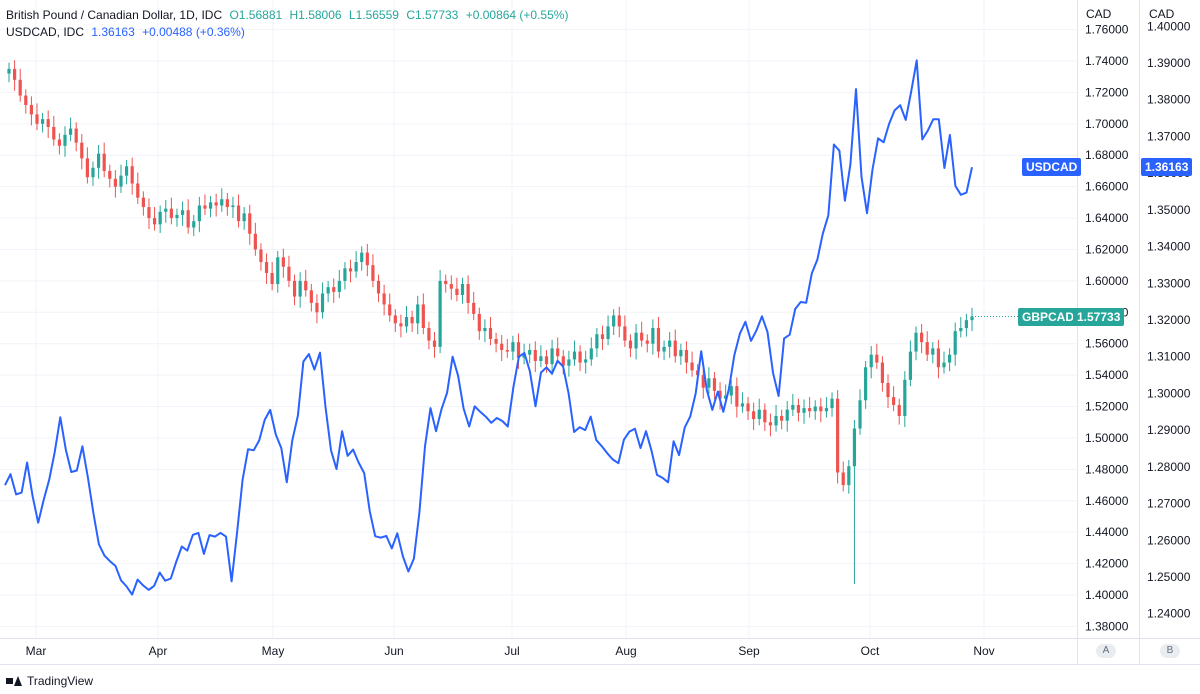 This screenshot has width=1200, height=694. What do you see at coordinates (1107, 30) in the screenshot?
I see `gbpcad-tick-label: 1.76000` at bounding box center [1107, 30].